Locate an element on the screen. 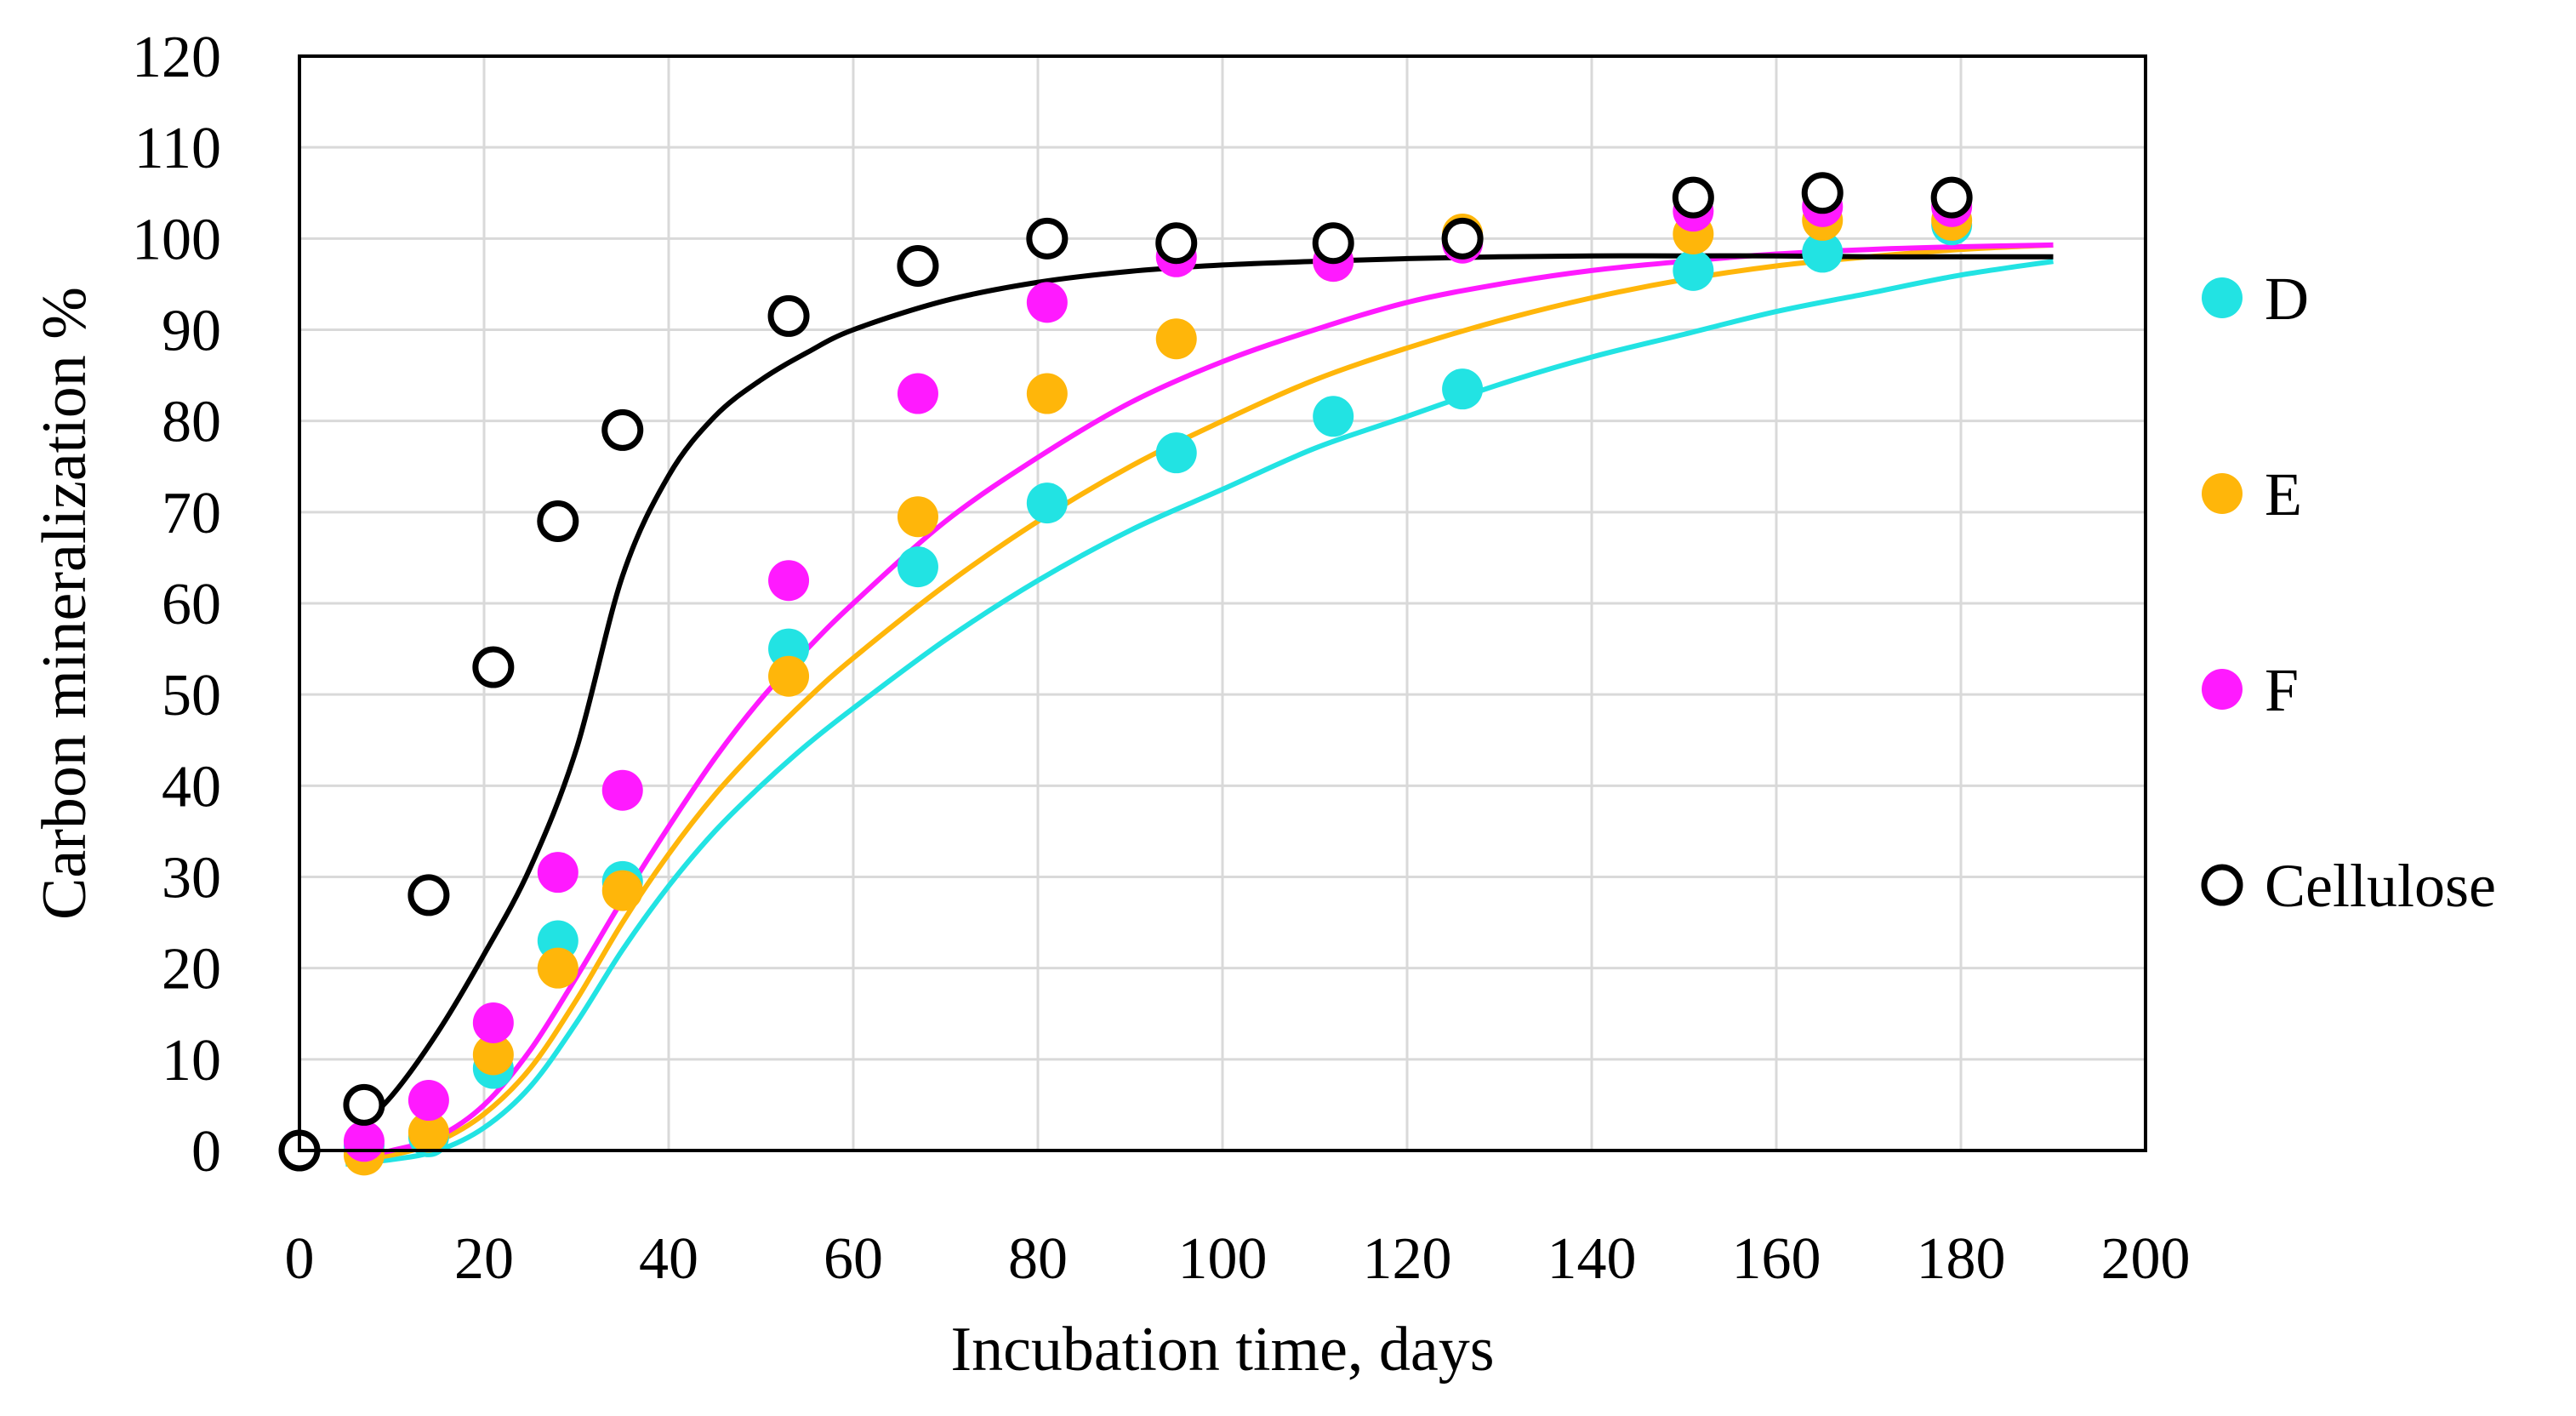  x-tick-label: 120 is located at coordinates (1407, 1259).